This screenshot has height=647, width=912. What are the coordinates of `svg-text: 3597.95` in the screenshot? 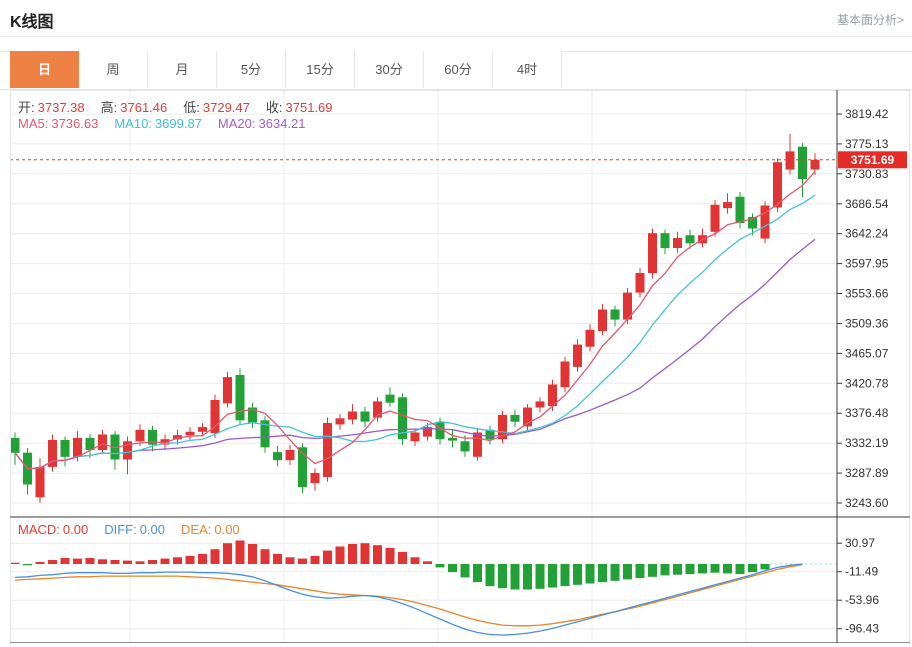 It's located at (867, 264).